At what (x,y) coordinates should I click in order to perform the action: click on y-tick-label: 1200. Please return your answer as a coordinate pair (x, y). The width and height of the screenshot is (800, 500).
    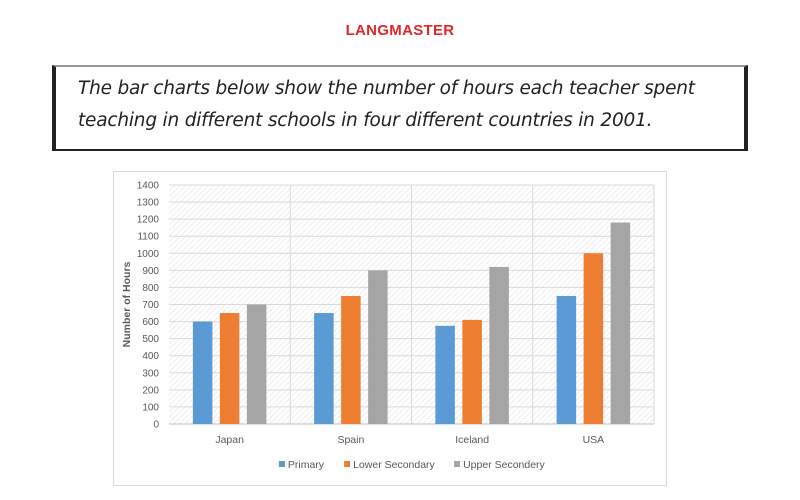
    Looking at the image, I should click on (148, 220).